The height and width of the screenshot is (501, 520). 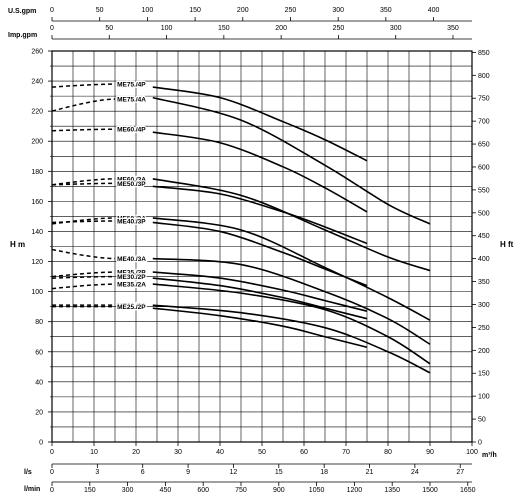 What do you see at coordinates (243, 10) in the screenshot?
I see `usgpm-tick-label: 200` at bounding box center [243, 10].